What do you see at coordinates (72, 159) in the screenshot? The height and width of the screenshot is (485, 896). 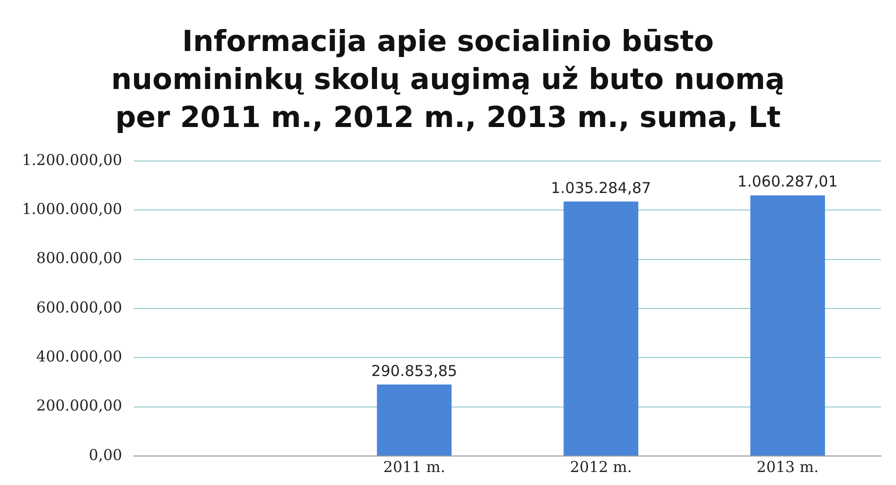 I see `y-tick-label: 1.200.000,00` at bounding box center [72, 159].